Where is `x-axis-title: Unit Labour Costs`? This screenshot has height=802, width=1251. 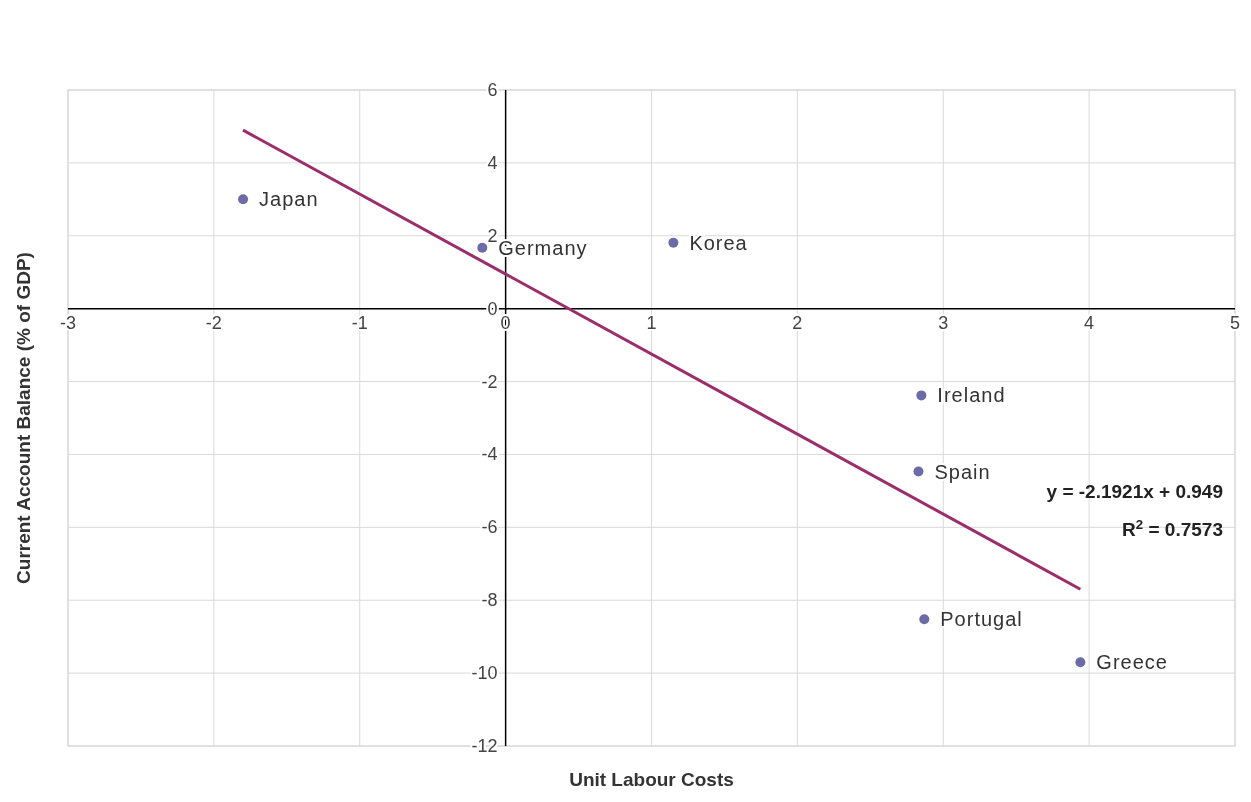 x-axis-title: Unit Labour Costs is located at coordinates (651, 779).